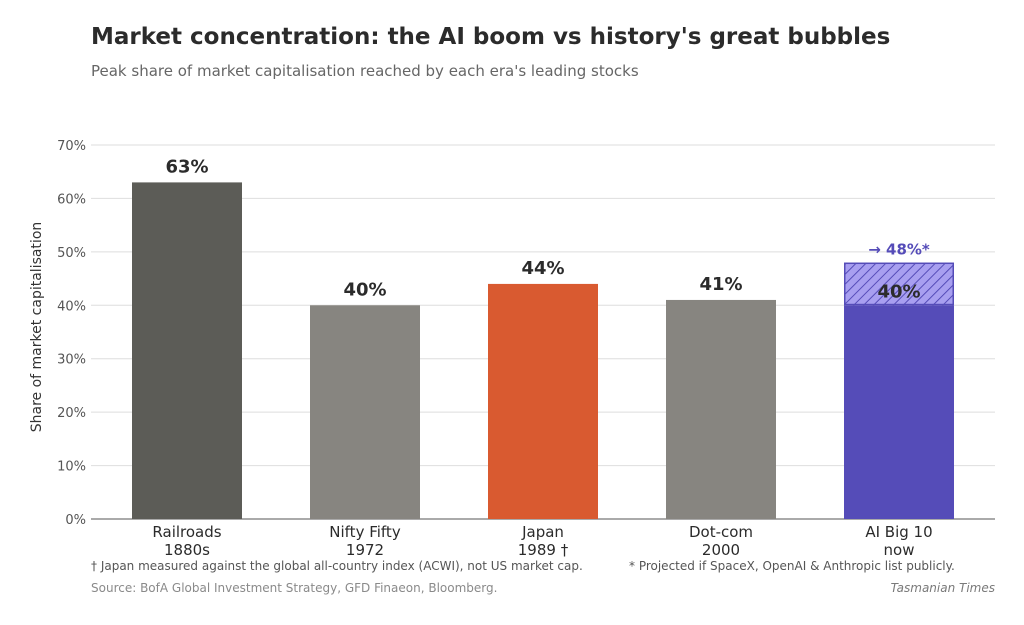  Describe the element at coordinates (365, 550) in the screenshot. I see `x-tick-label: 1972` at that location.